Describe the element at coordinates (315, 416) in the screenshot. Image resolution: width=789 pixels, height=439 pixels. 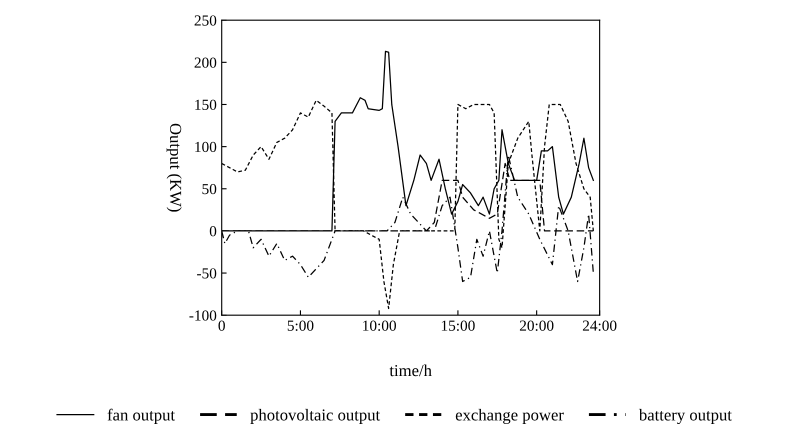
I see `legend-label: photovoltaic output` at that location.